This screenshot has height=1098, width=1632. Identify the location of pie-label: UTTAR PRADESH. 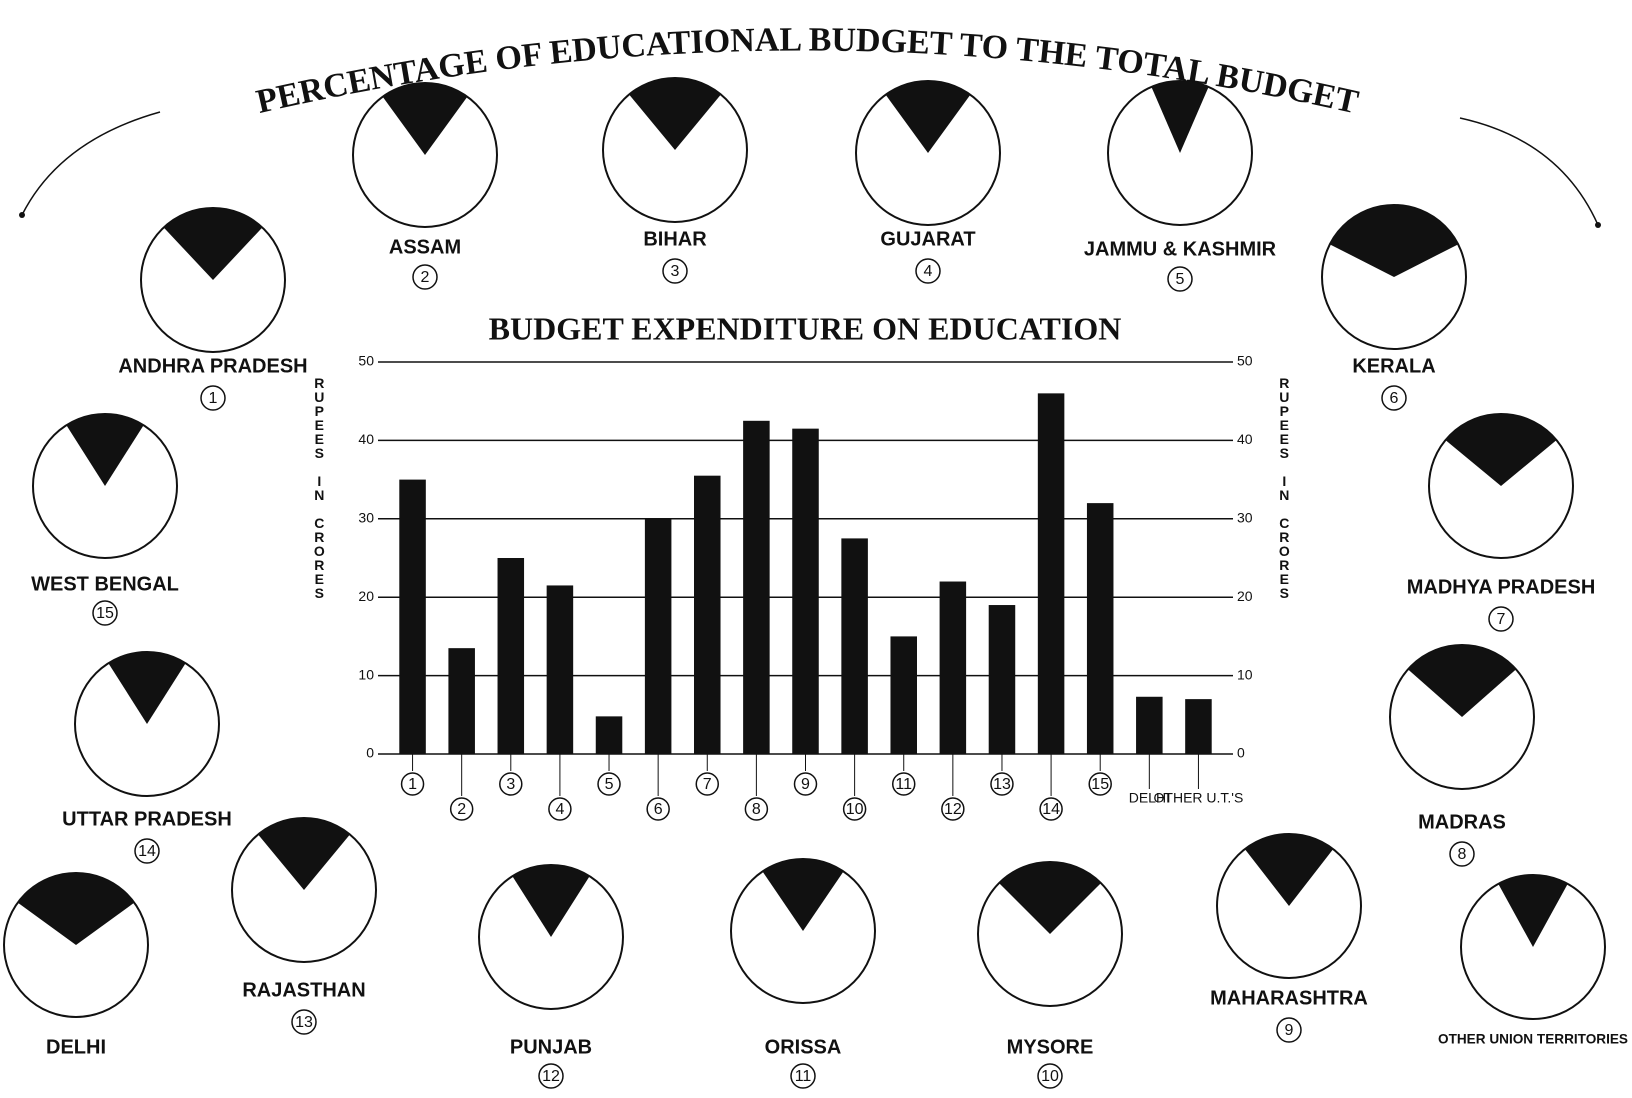
(147, 819).